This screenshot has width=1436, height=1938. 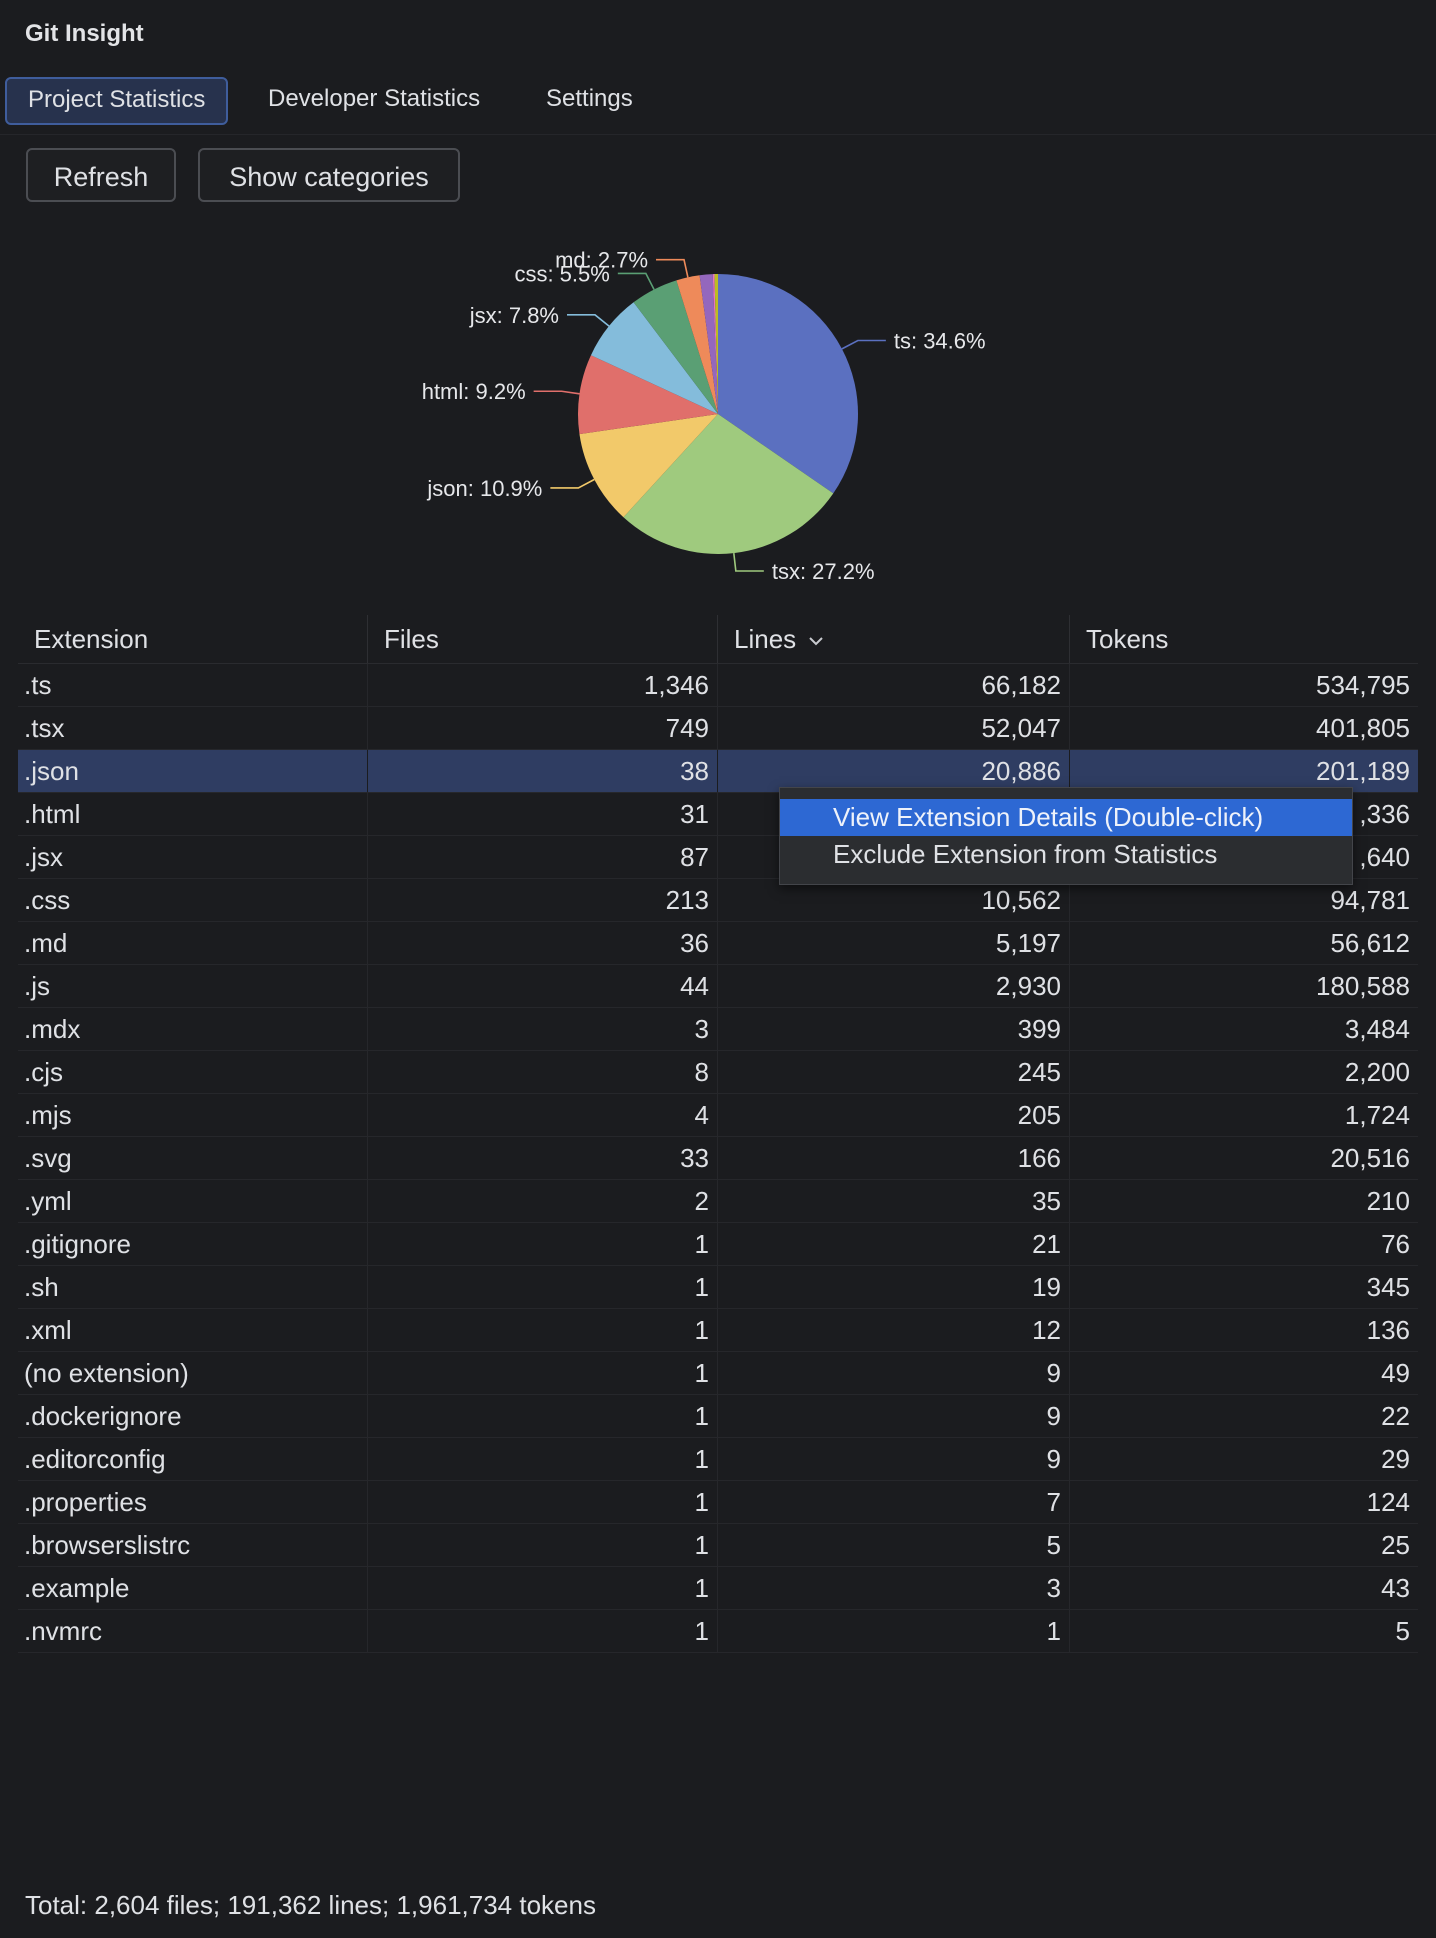 I want to click on table-row: .tsx 749 52,047 401,805, so click(x=718, y=728).